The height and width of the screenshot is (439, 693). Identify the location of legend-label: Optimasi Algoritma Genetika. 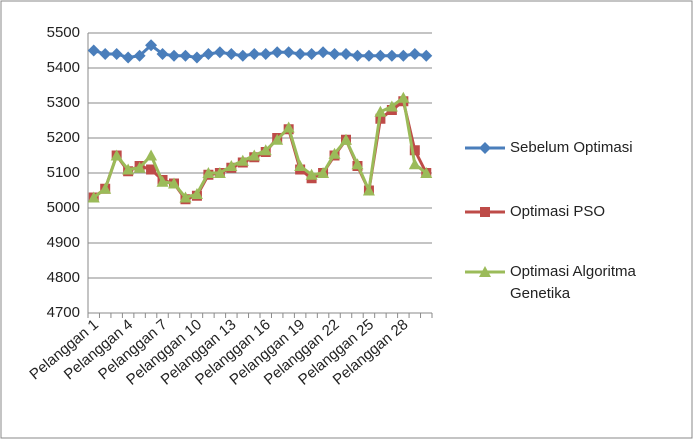
(573, 282).